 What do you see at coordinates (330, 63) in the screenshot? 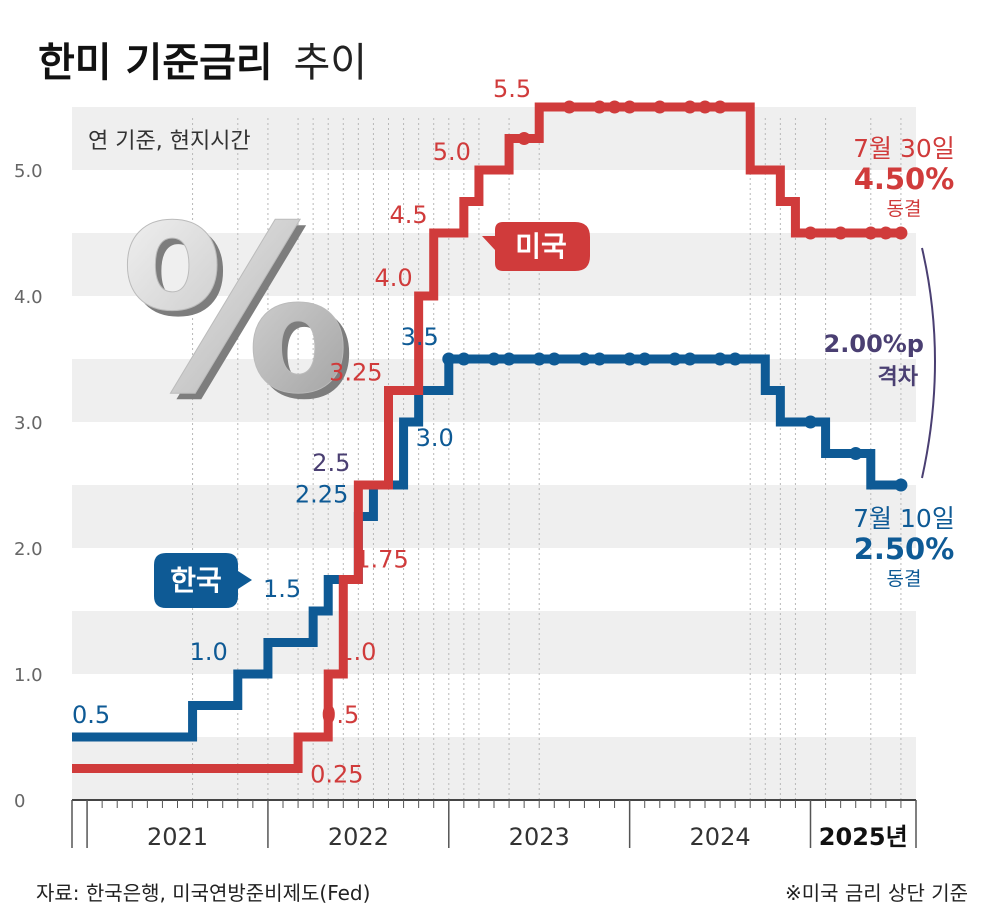
I see `title-sub: 추이` at bounding box center [330, 63].